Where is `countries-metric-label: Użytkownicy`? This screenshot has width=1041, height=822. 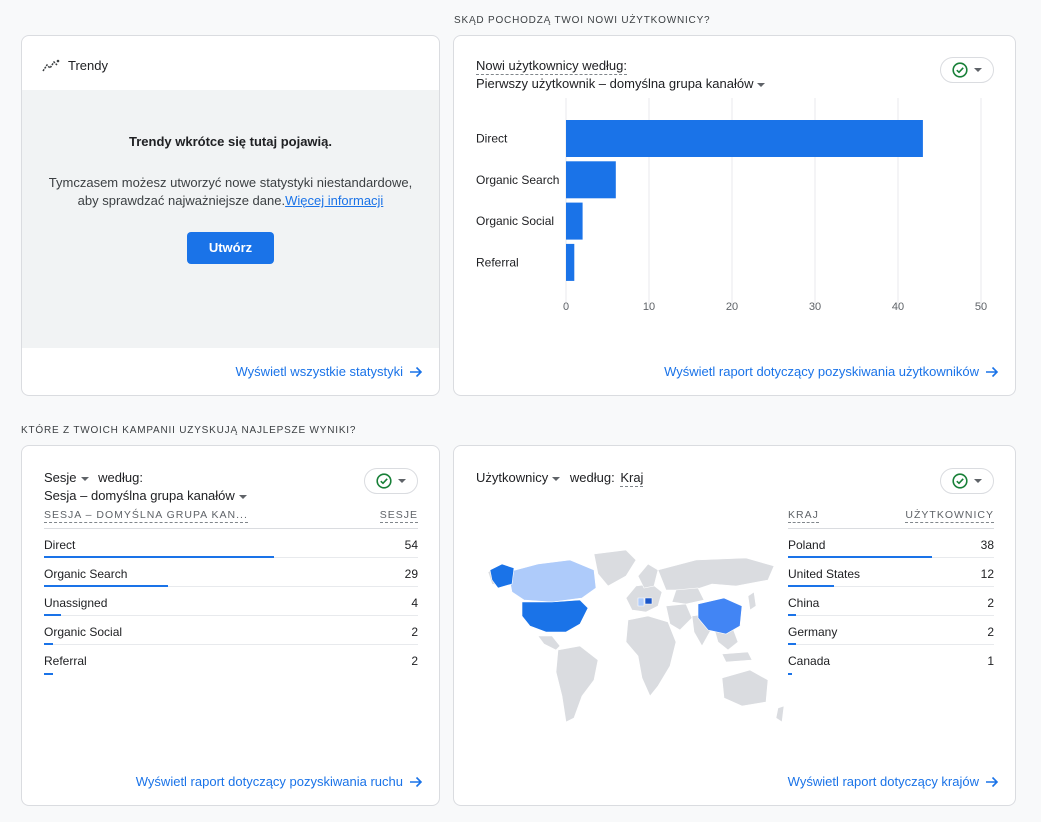
countries-metric-label: Użytkownicy is located at coordinates (512, 477).